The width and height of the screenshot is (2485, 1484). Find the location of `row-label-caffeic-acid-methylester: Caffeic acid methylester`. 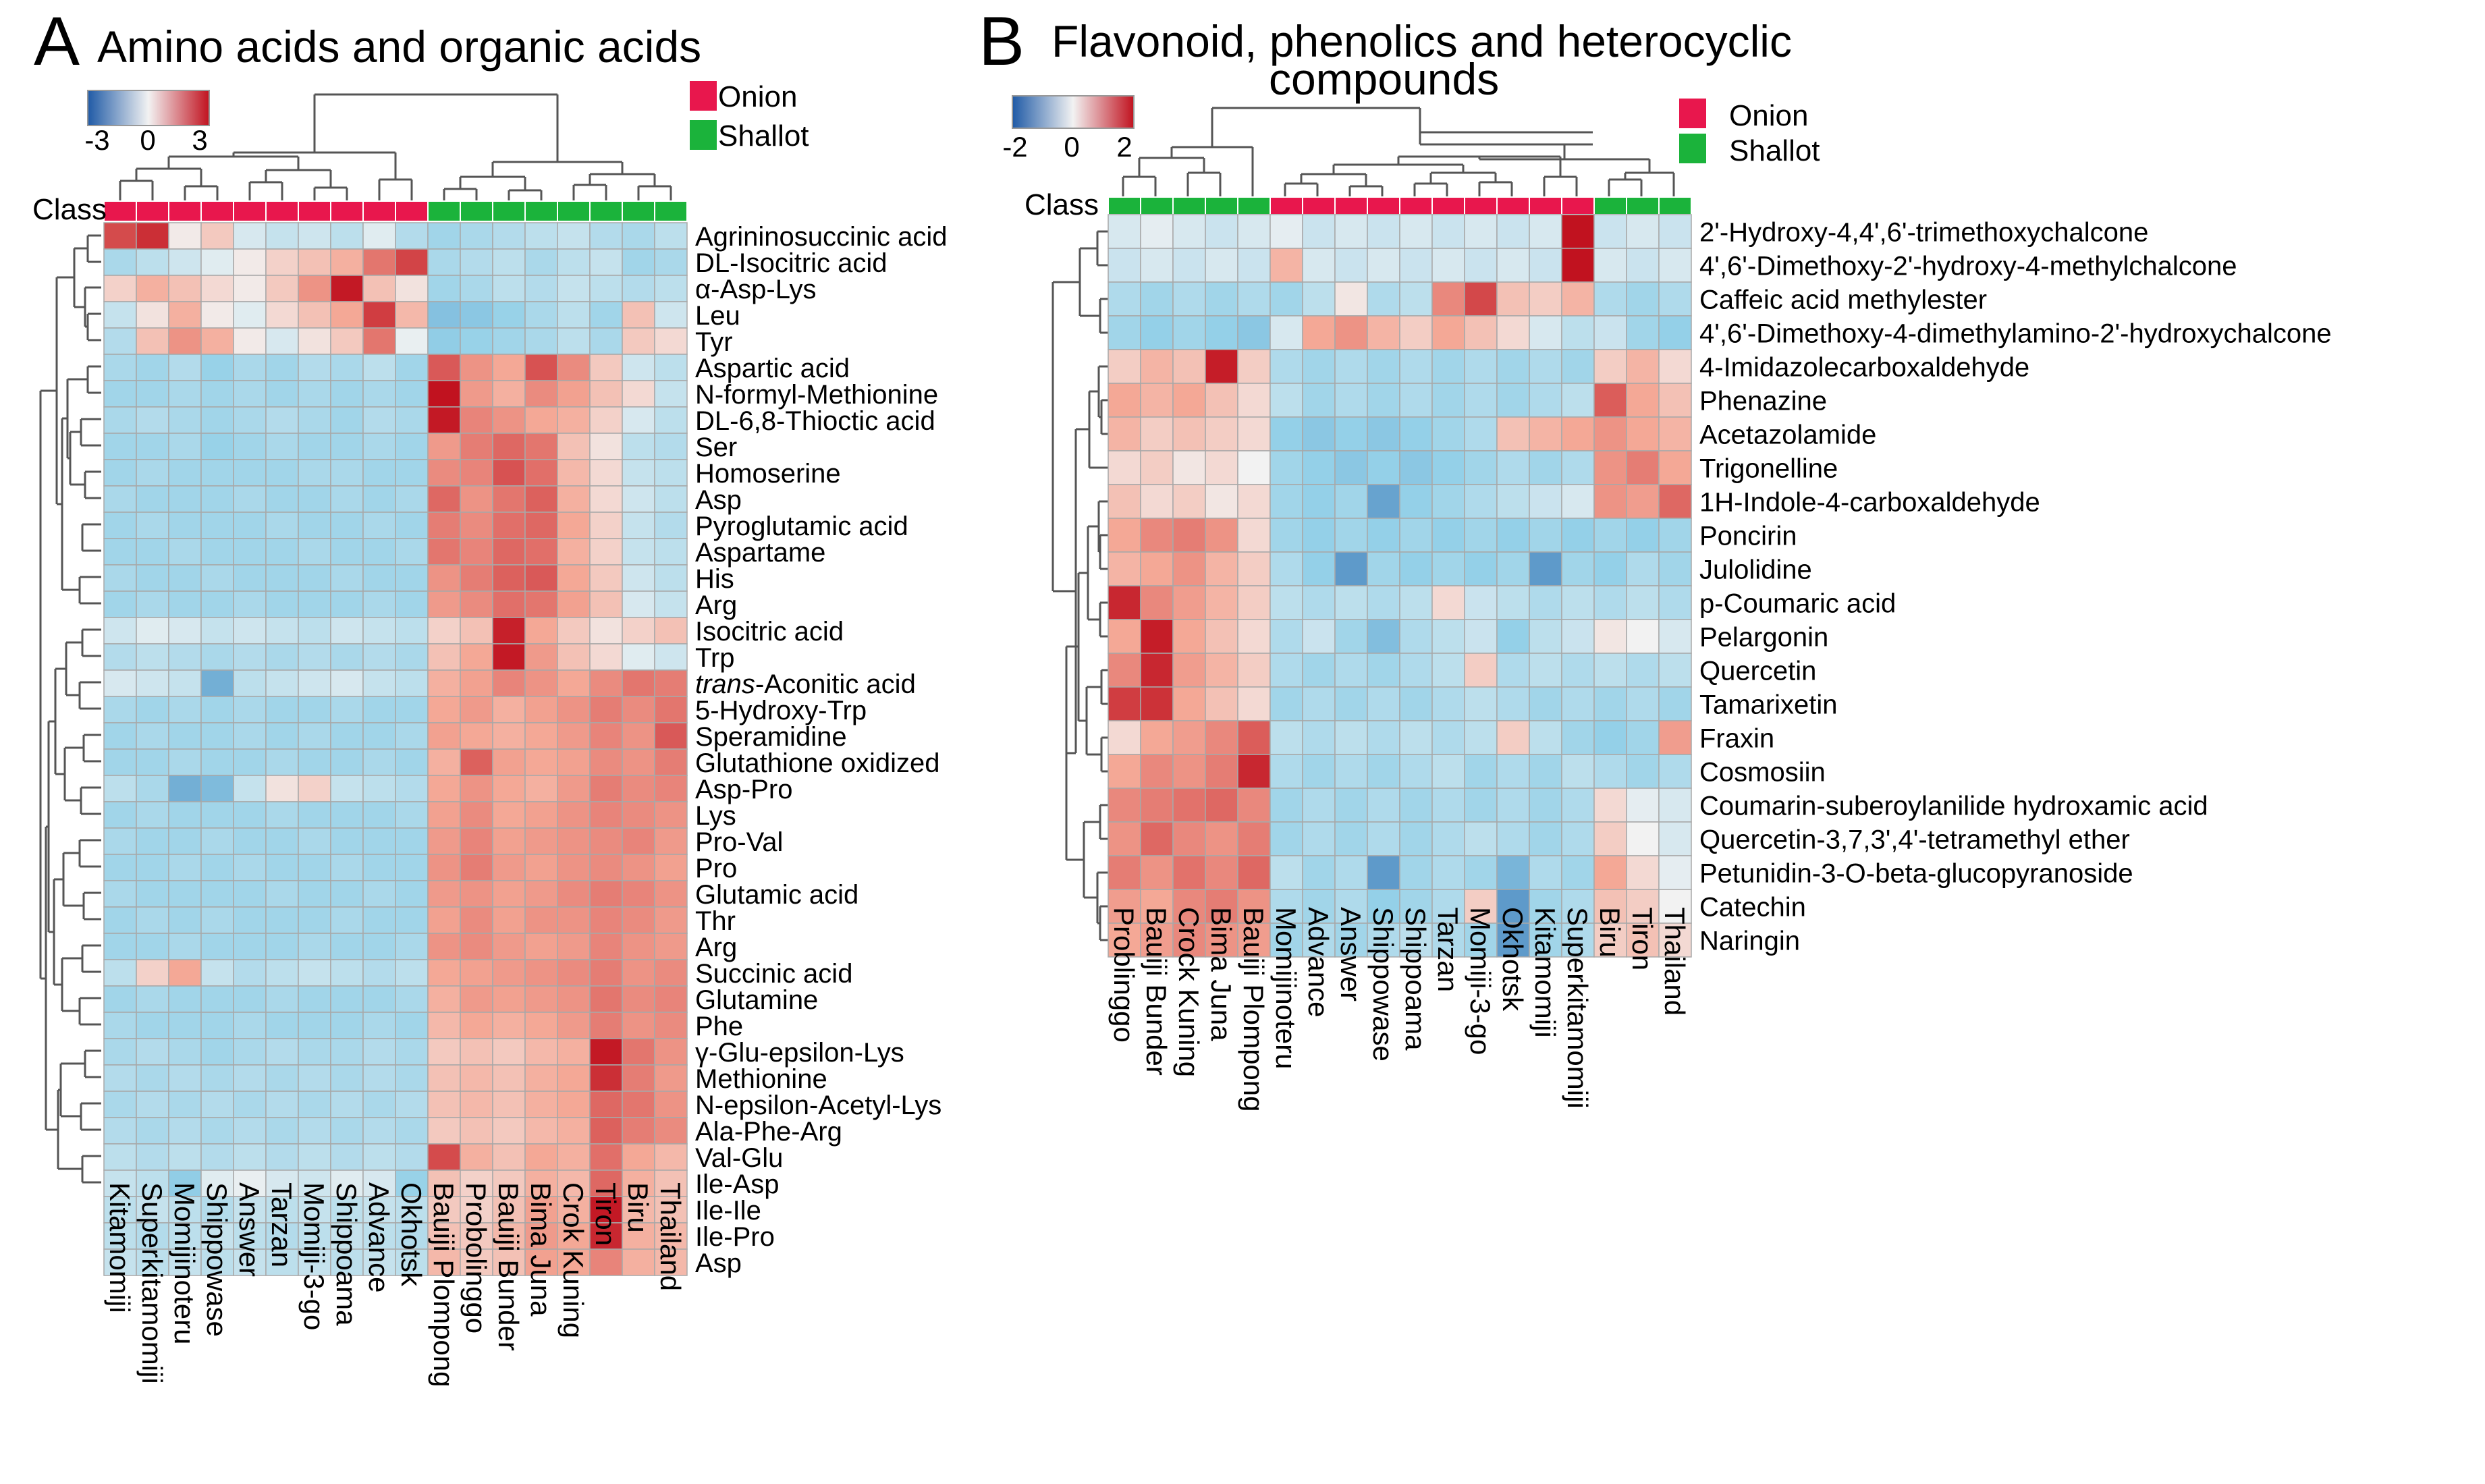

row-label-caffeic-acid-methylester: Caffeic acid methylester is located at coordinates (1843, 299).